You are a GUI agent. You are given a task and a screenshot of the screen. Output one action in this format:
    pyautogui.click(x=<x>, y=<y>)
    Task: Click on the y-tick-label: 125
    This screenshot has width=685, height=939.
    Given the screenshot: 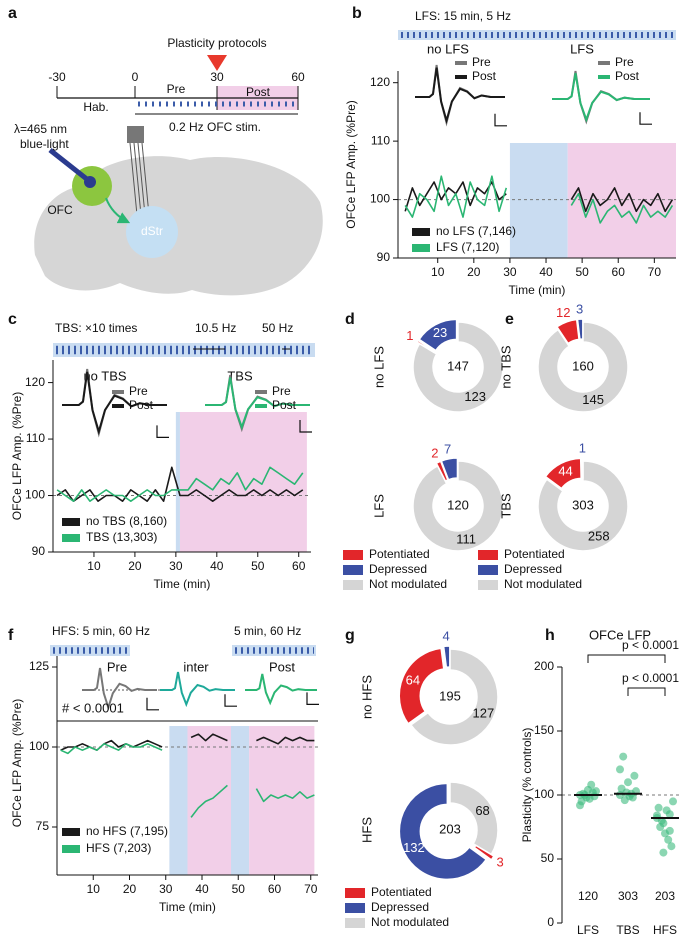 What is the action you would take?
    pyautogui.click(x=39, y=666)
    